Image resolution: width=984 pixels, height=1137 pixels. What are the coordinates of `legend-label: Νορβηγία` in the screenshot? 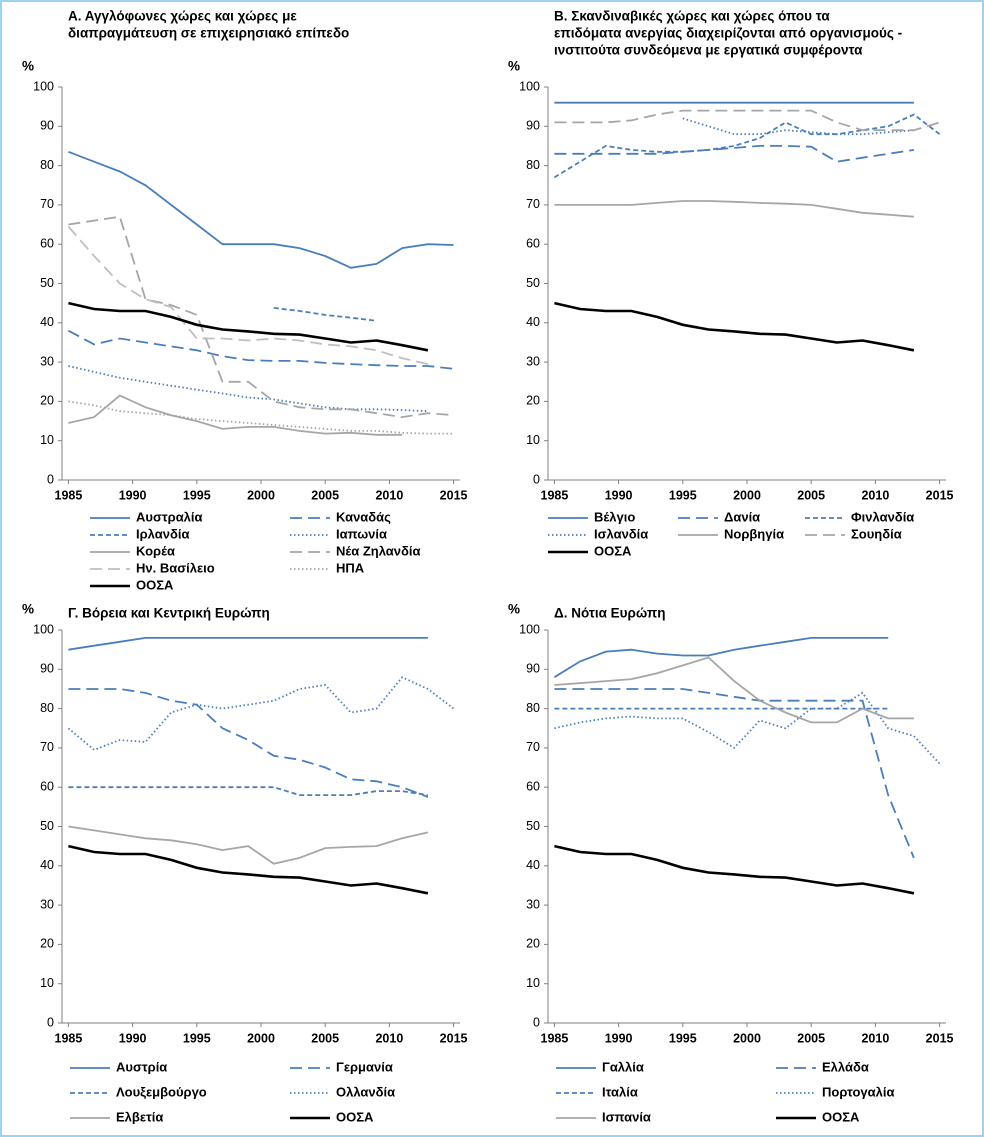 It's located at (754, 533).